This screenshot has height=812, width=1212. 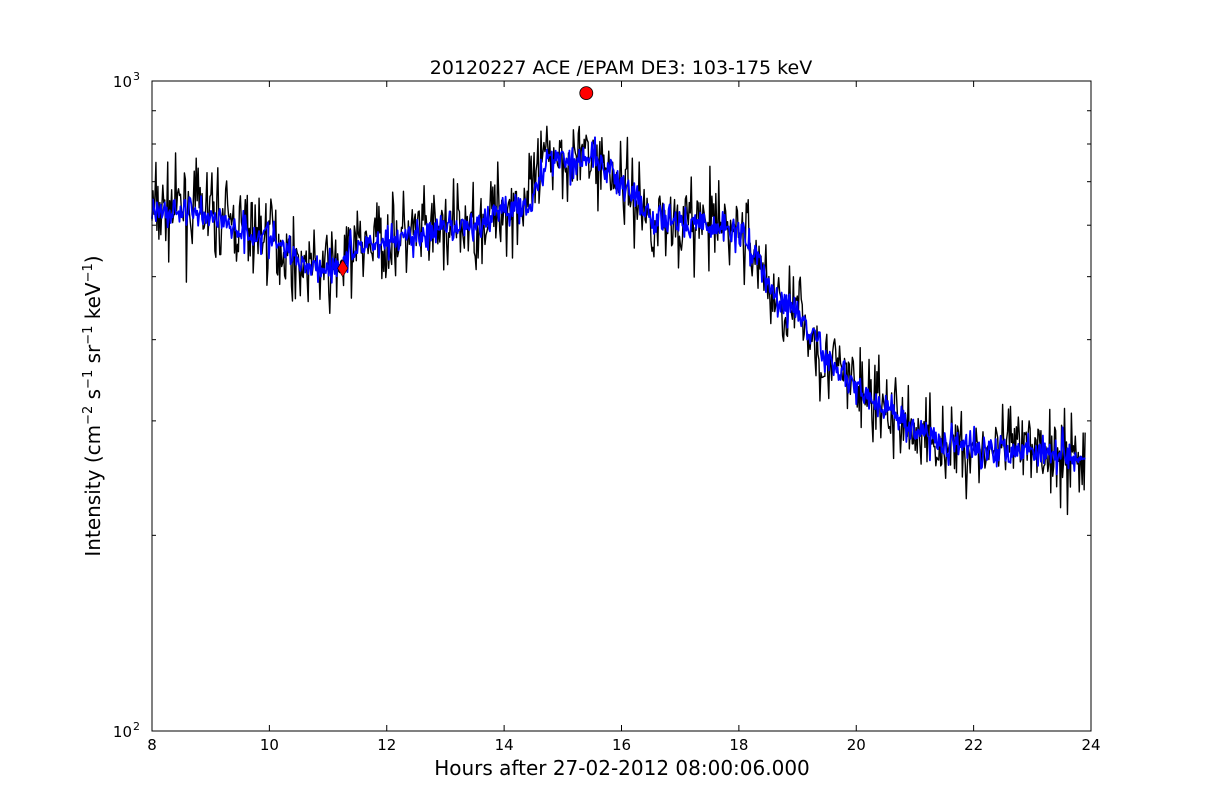 I want to click on y-axis-label-exp1: −2, so click(x=88, y=415).